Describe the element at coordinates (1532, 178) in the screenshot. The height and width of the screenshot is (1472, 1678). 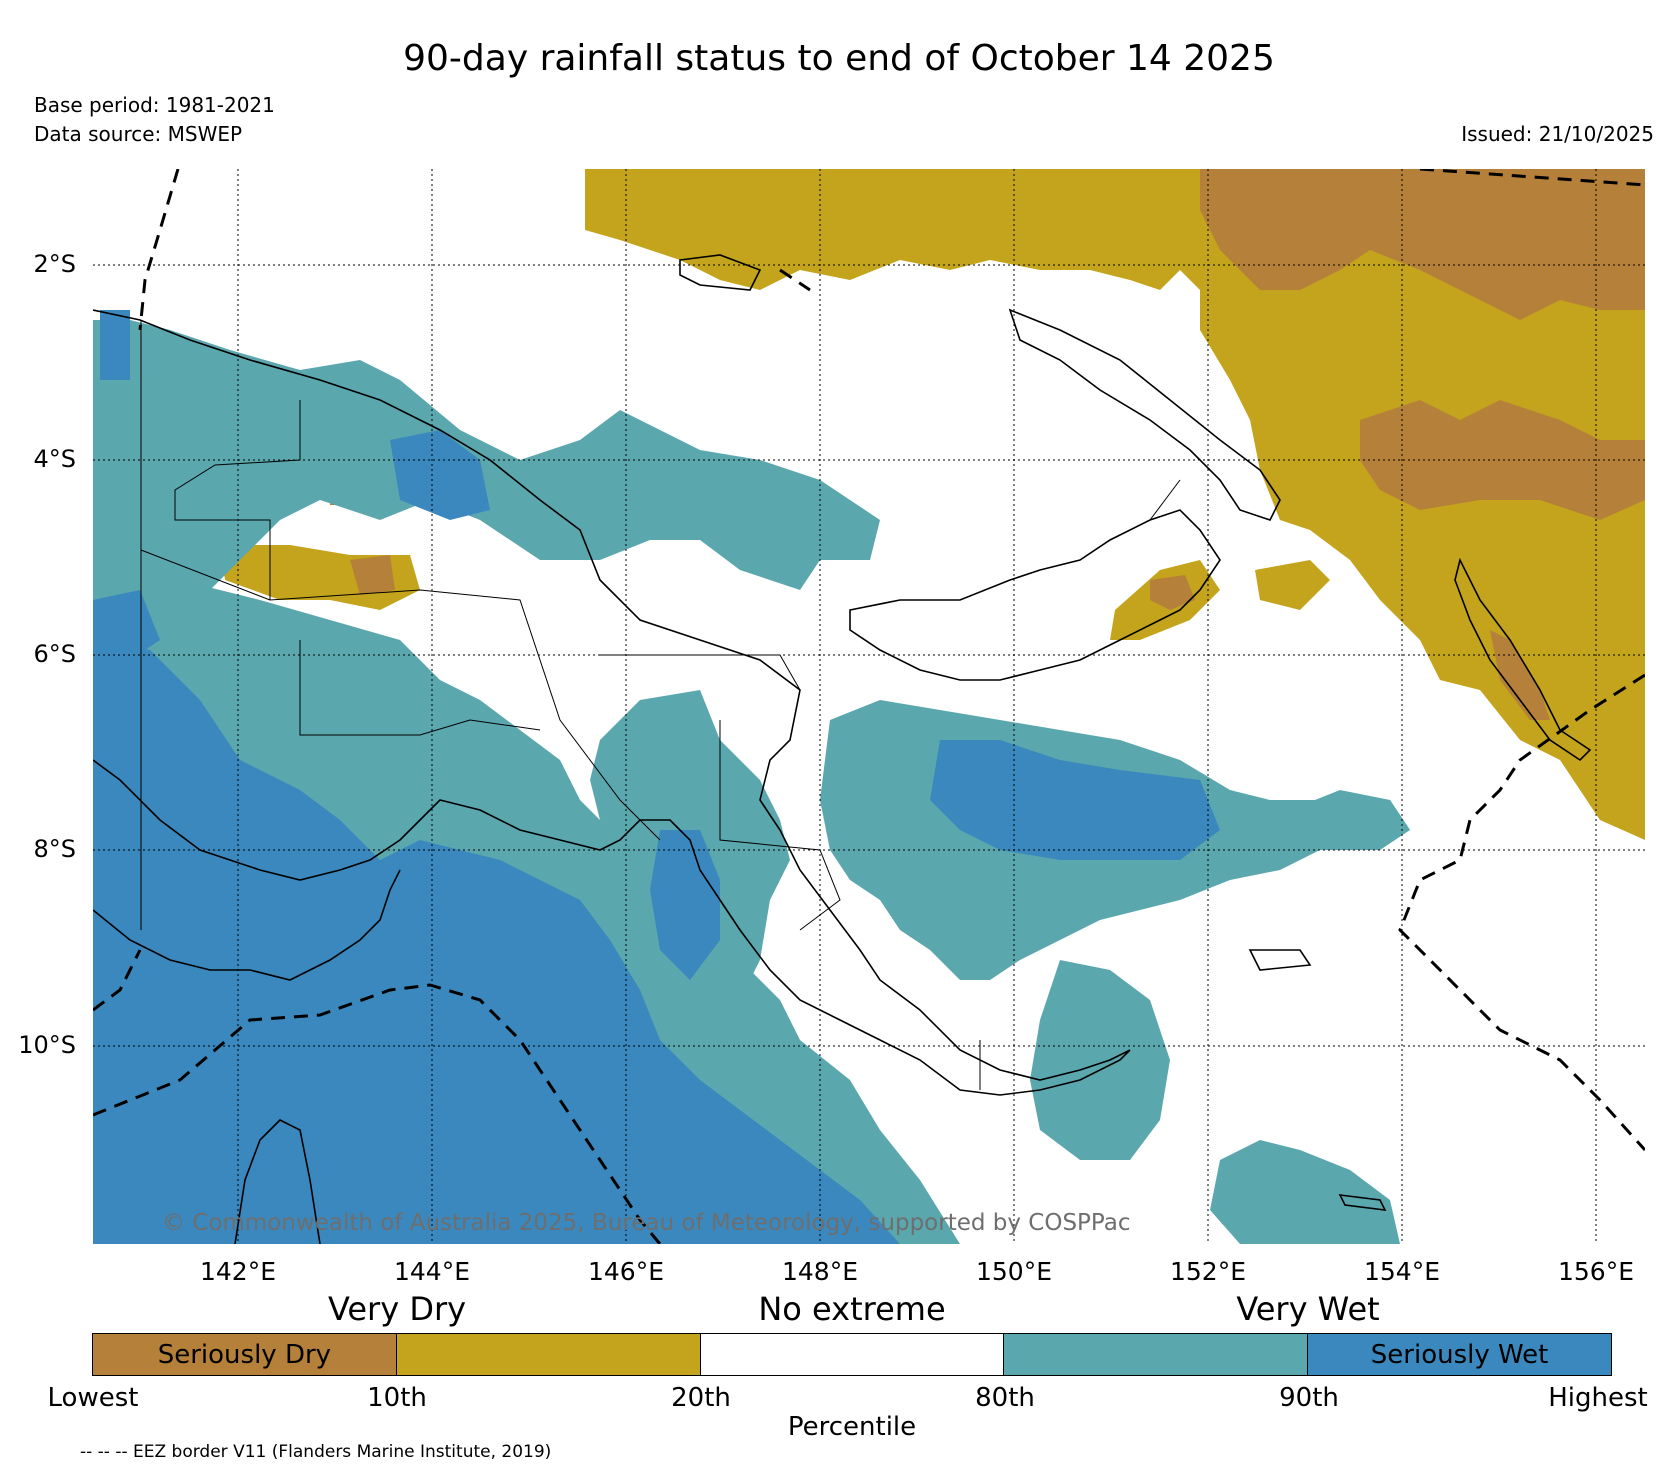
I see `eez-border-north` at that location.